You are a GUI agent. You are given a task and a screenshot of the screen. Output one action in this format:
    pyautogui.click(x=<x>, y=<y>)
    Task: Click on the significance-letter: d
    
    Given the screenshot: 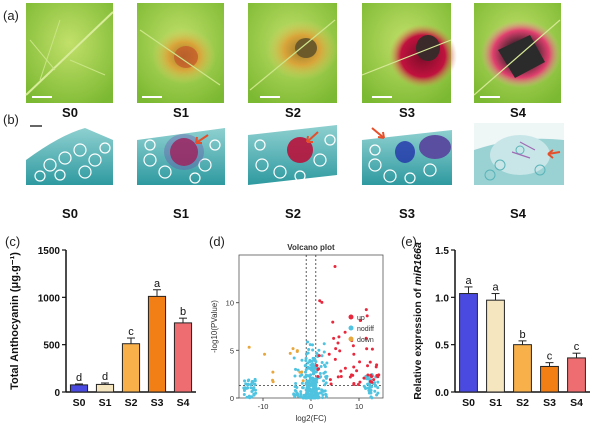 What is the action you would take?
    pyautogui.click(x=105, y=377)
    